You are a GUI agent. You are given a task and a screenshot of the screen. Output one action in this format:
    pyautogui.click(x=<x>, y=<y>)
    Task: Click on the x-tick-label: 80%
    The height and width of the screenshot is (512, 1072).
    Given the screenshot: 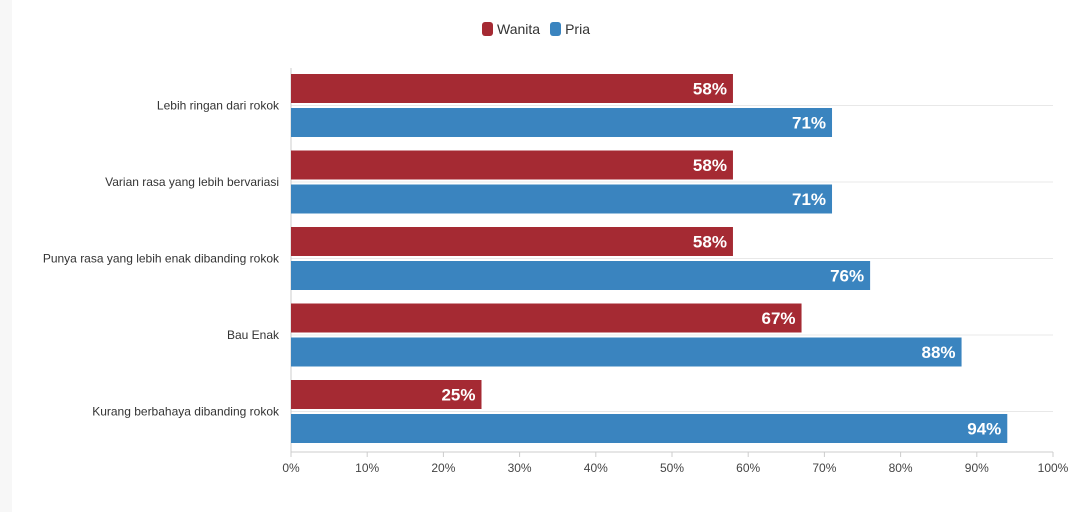 What is the action you would take?
    pyautogui.click(x=901, y=468)
    